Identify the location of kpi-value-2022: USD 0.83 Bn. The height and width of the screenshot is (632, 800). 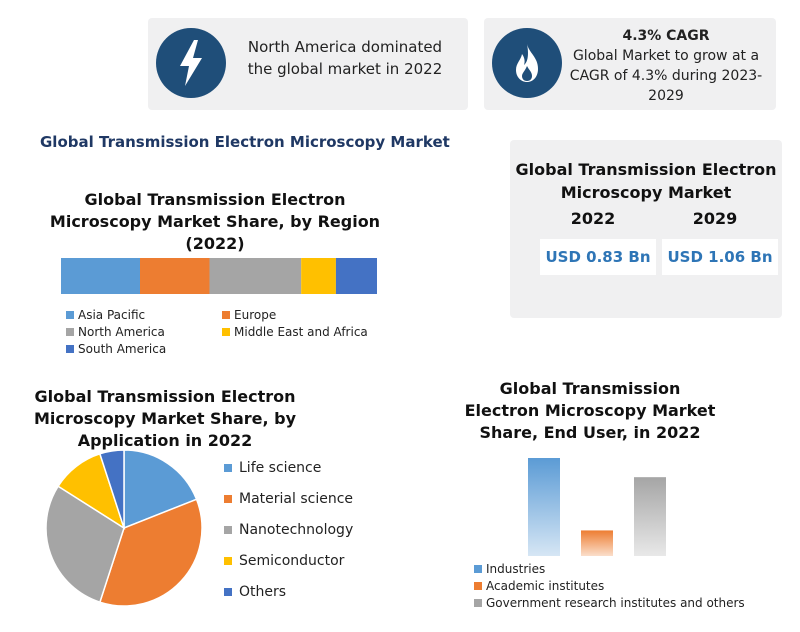
(598, 257).